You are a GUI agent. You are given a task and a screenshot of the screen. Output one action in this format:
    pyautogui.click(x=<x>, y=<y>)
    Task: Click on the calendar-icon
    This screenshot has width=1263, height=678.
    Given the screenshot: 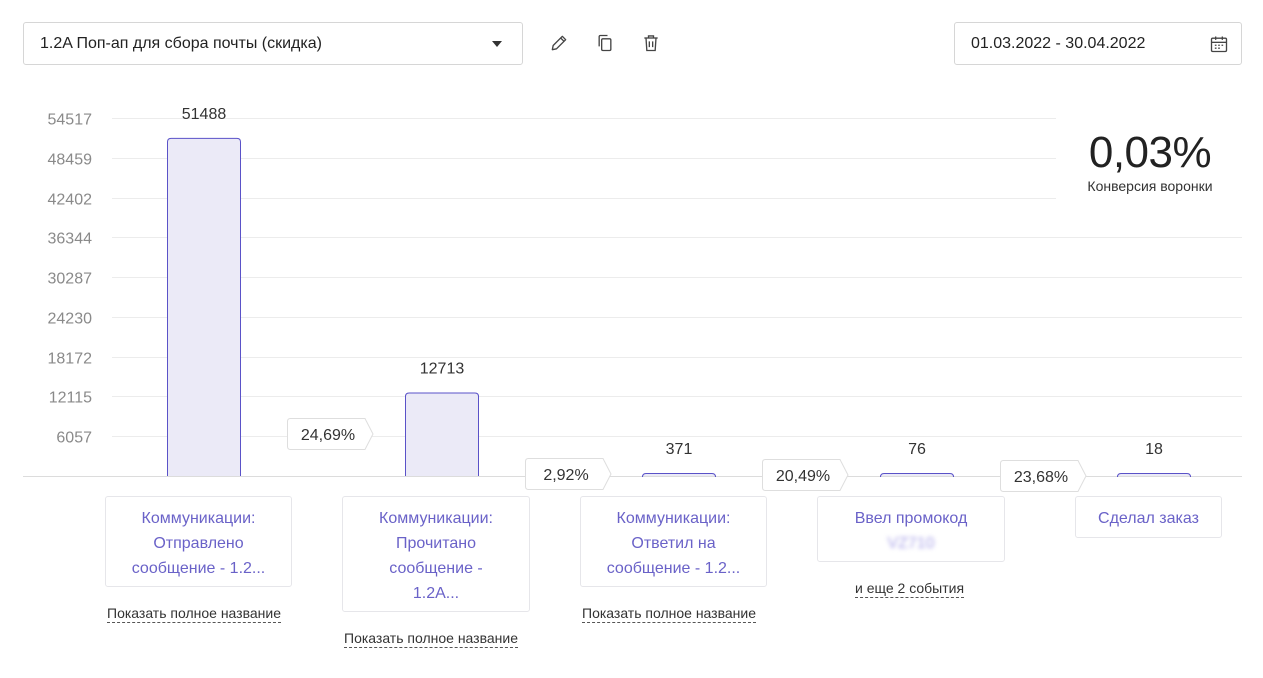 What is the action you would take?
    pyautogui.click(x=1219, y=44)
    